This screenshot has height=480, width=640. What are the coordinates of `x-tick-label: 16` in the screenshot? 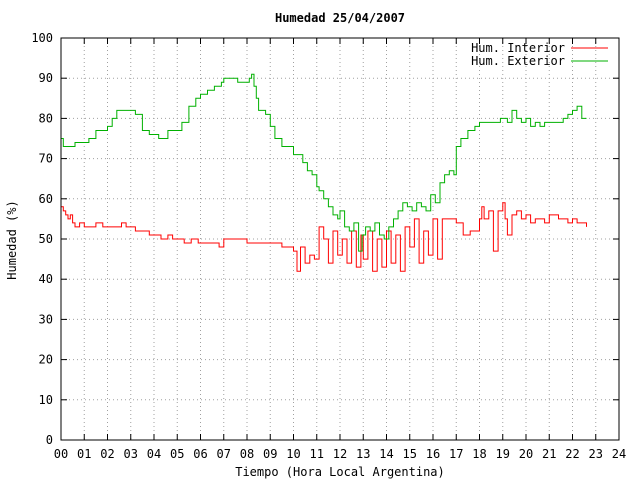 It's located at (433, 454).